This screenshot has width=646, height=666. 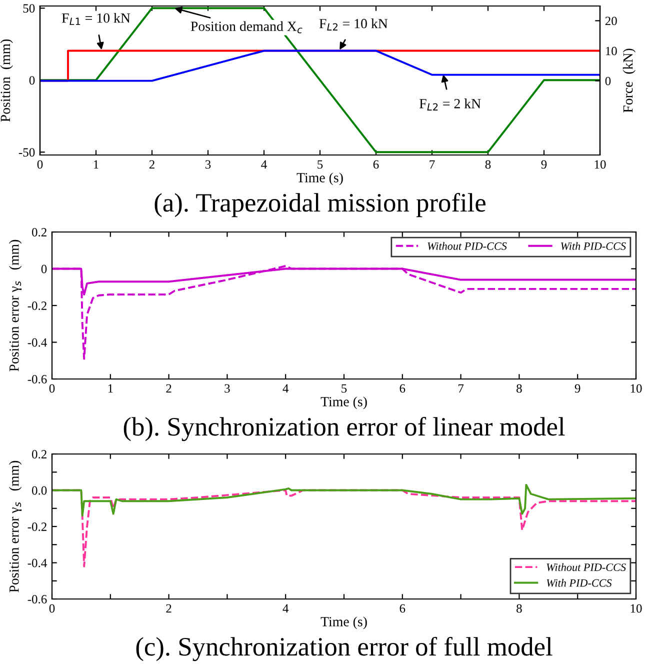 I want to click on line-series, so click(x=344, y=500).